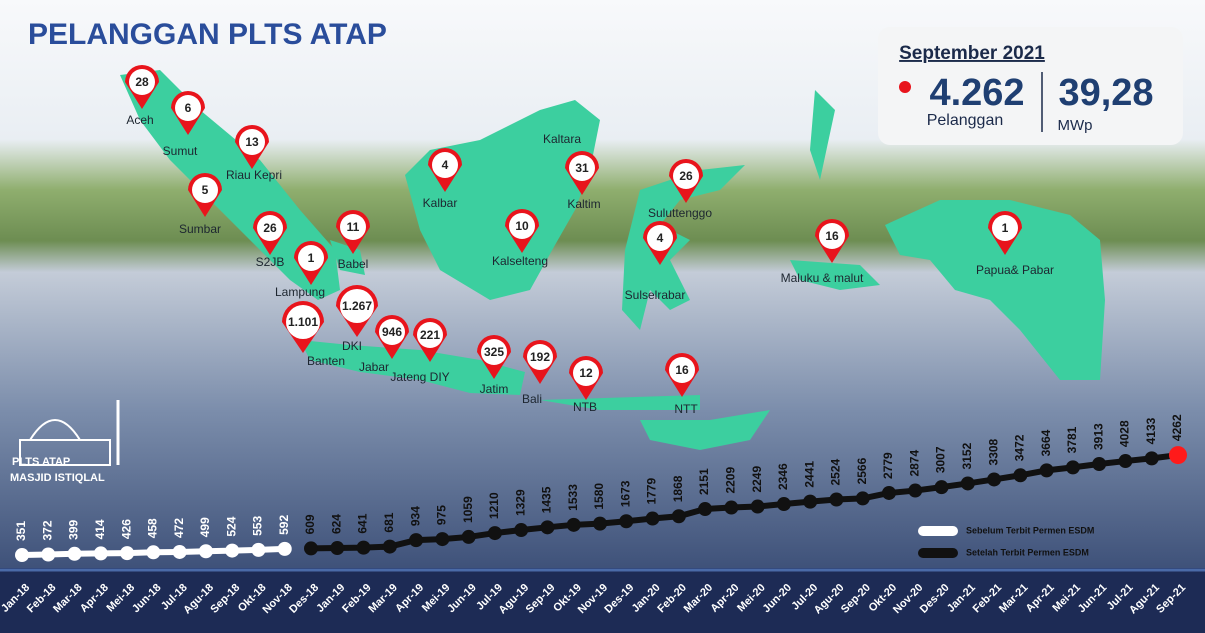  Describe the element at coordinates (540, 357) in the screenshot. I see `region-value: 192` at that location.